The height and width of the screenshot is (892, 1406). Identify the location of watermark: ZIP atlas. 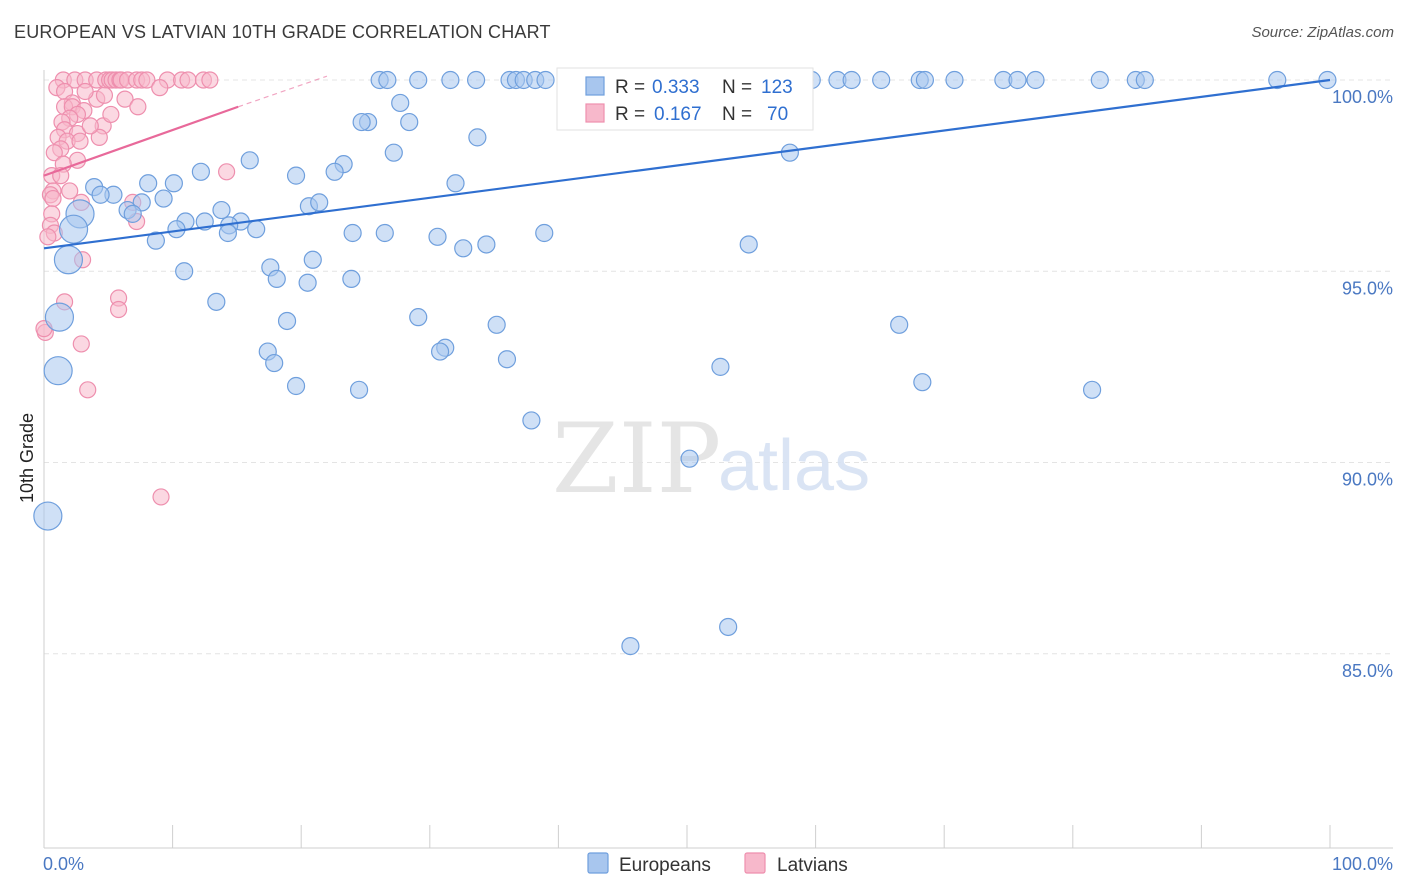
(711, 459).